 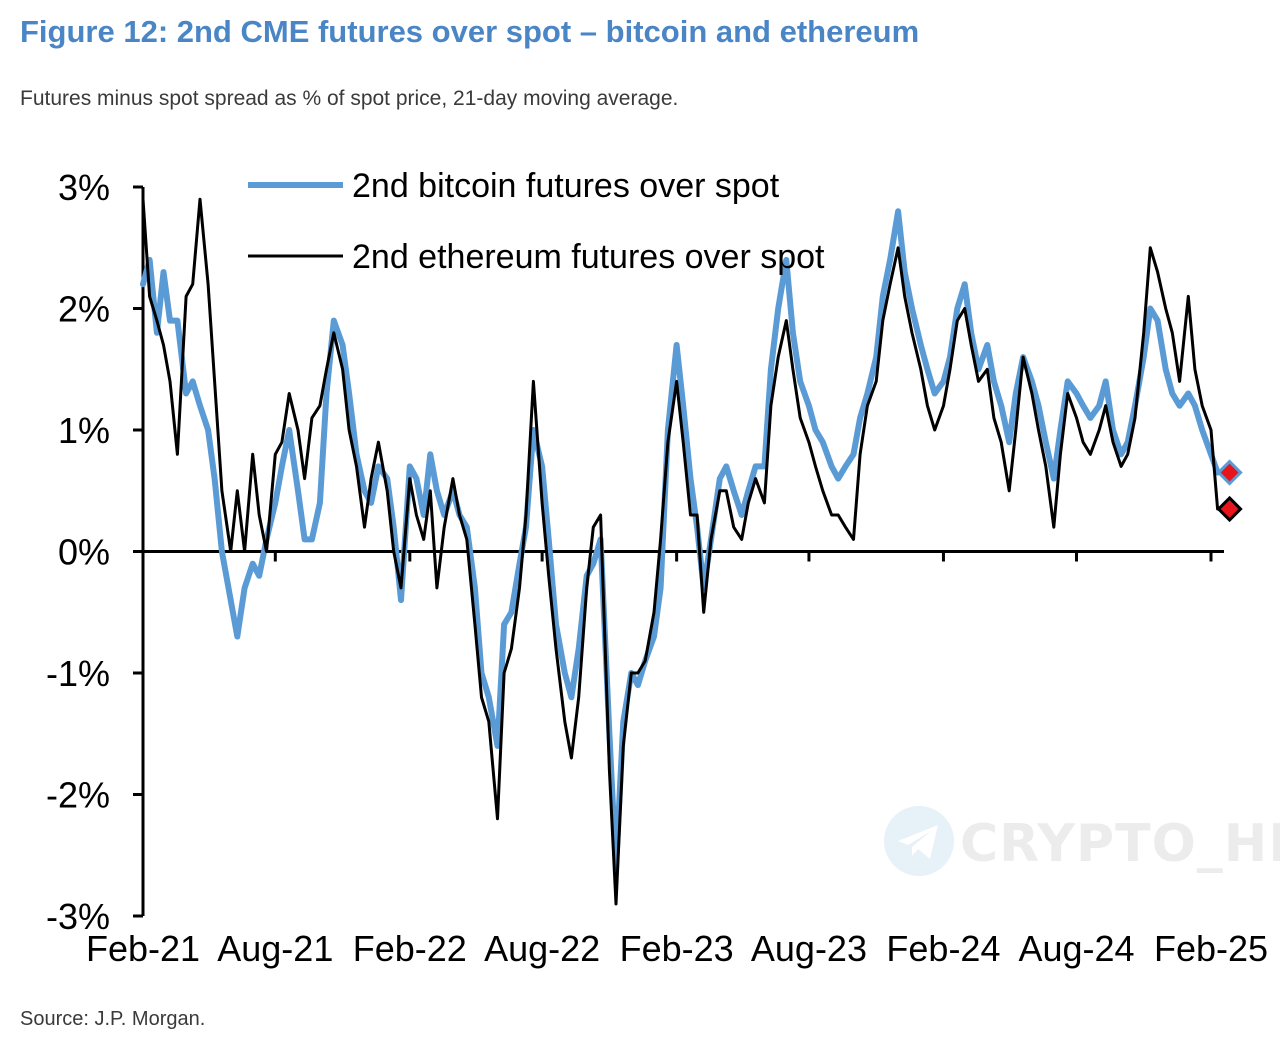 What do you see at coordinates (78, 916) in the screenshot?
I see `y-tick-label: -3%` at bounding box center [78, 916].